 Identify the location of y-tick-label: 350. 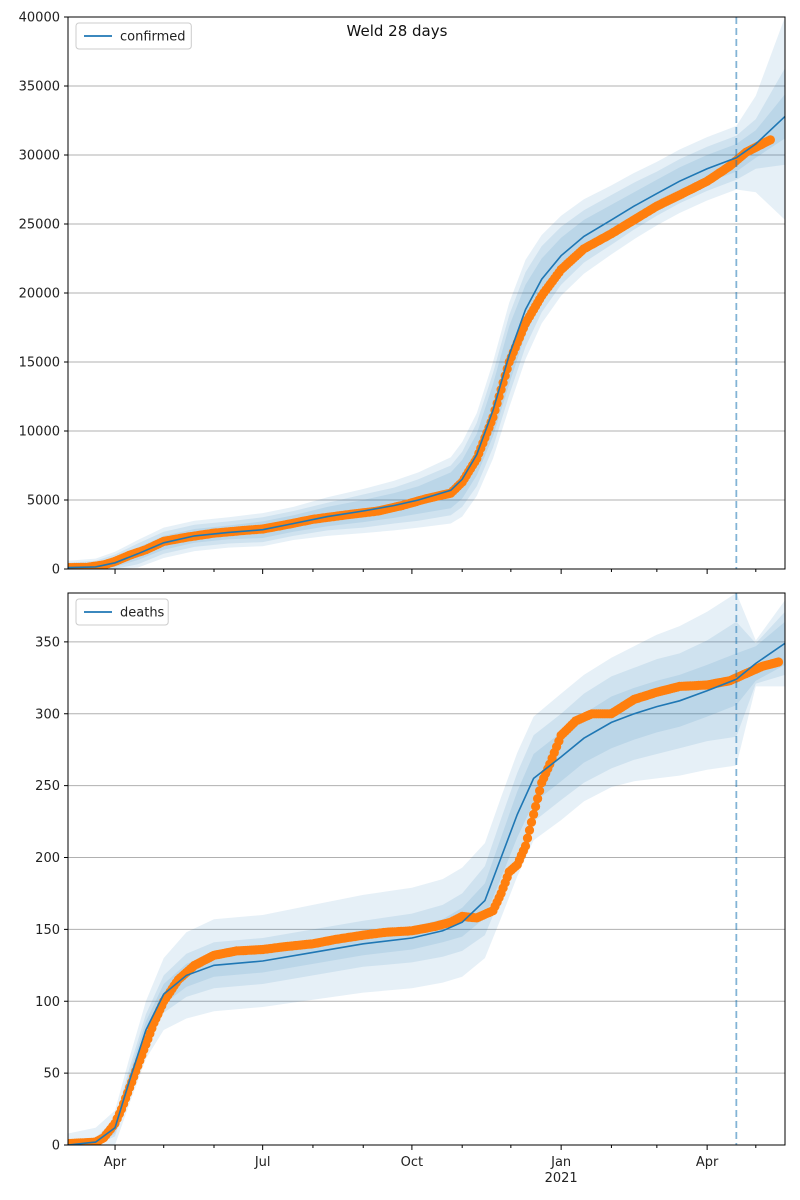
(47, 642).